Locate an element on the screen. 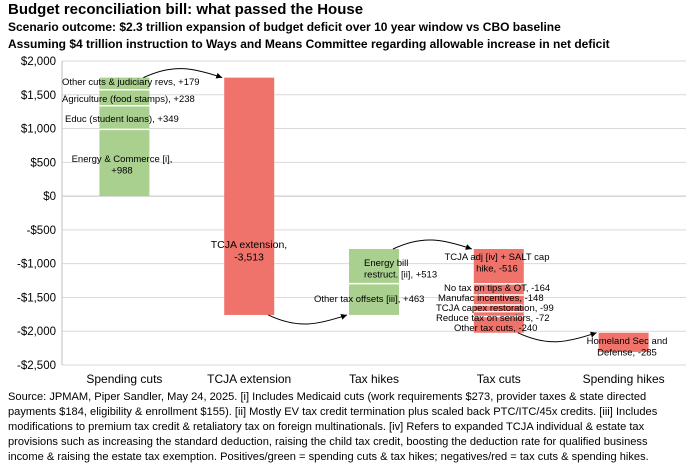  segment-label: Agriculture (food stamps), +238 is located at coordinates (128, 99).